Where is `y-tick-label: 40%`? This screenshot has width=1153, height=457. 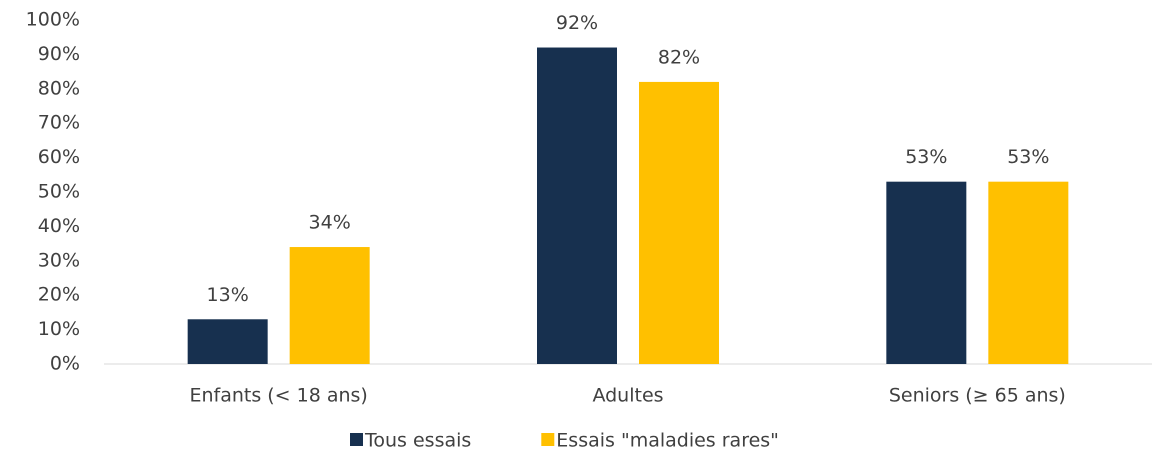 y-tick-label: 40% is located at coordinates (59, 226).